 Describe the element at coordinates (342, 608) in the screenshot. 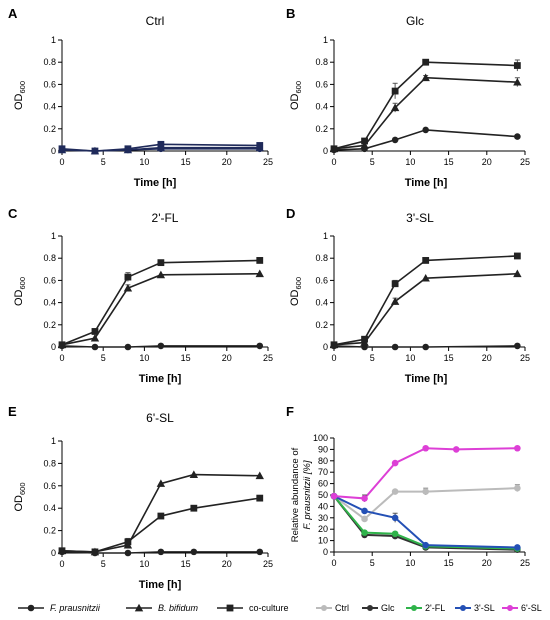

I see `legend-label: Ctrl` at that location.